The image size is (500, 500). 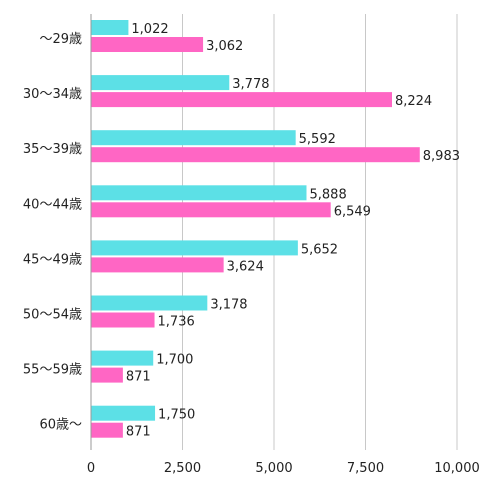 What do you see at coordinates (52, 370) in the screenshot?
I see `category-label: 55〜59歳` at bounding box center [52, 370].